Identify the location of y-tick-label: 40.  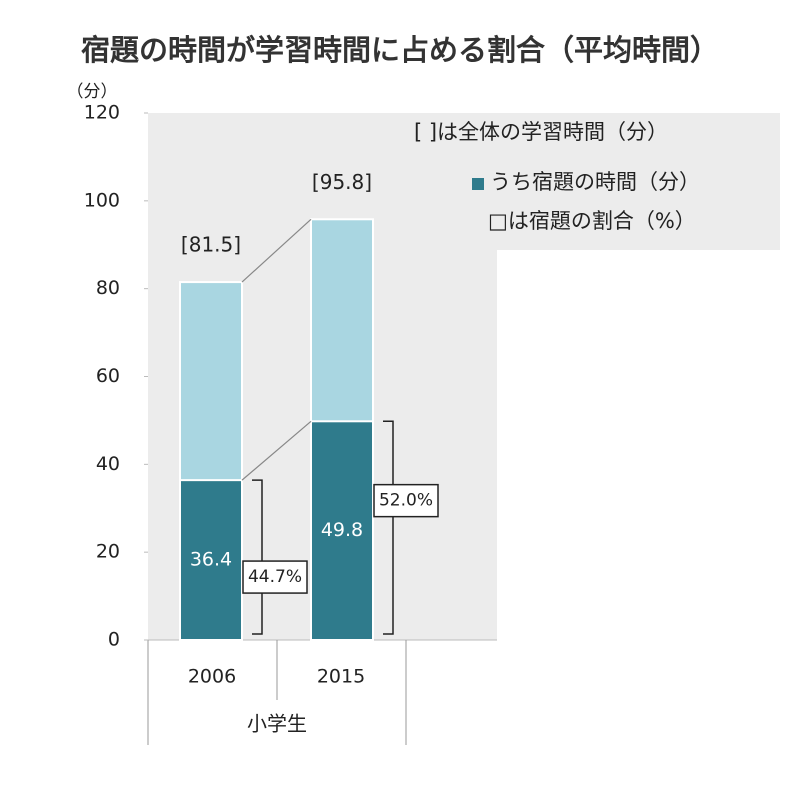
(108, 464).